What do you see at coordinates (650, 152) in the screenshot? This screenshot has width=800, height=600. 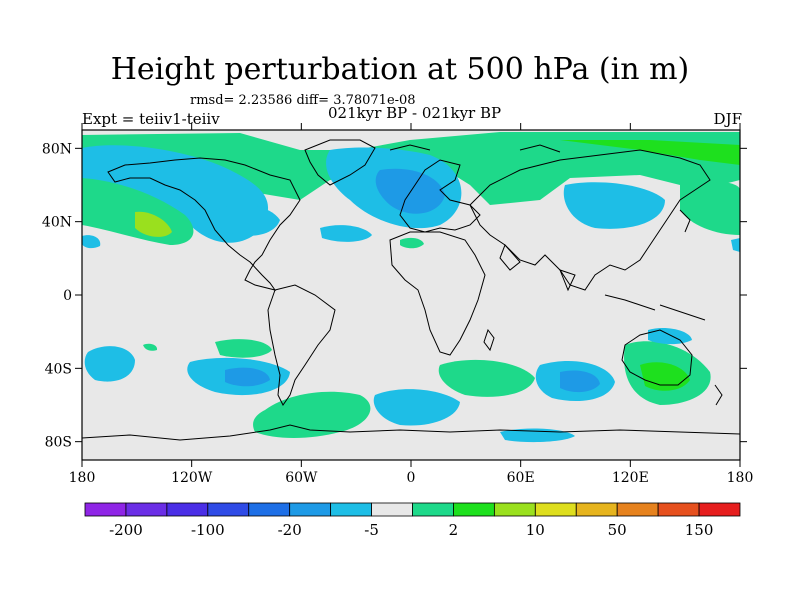 I see `patch-siberia-green` at bounding box center [650, 152].